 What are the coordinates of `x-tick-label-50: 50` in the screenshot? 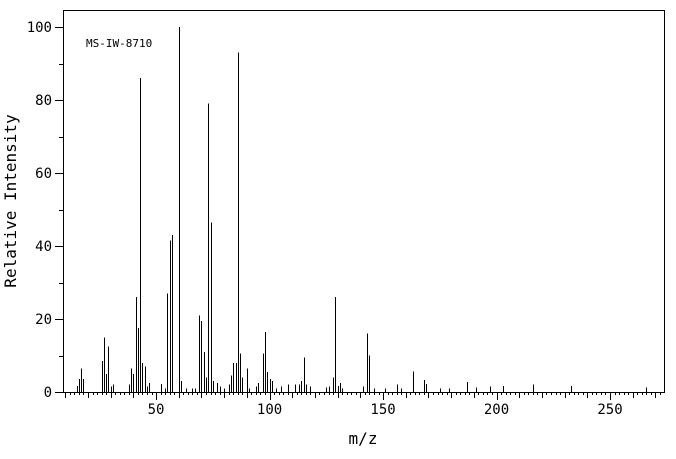 It's located at (156, 410).